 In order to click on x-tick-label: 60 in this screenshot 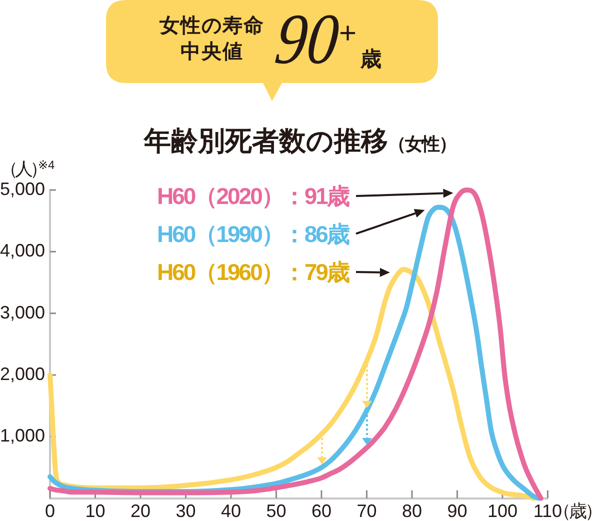, I will do `click(321, 511)`.